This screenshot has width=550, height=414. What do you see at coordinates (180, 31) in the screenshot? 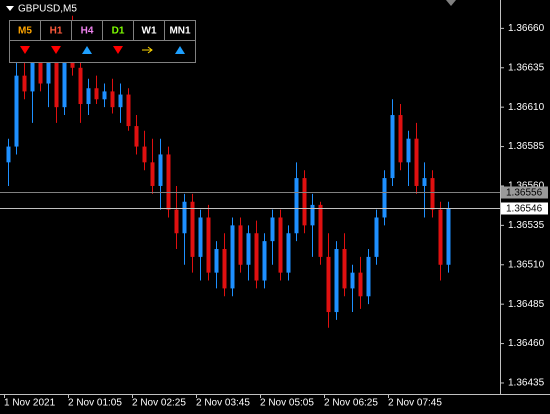
I see `panel-label: MN1` at bounding box center [180, 31].